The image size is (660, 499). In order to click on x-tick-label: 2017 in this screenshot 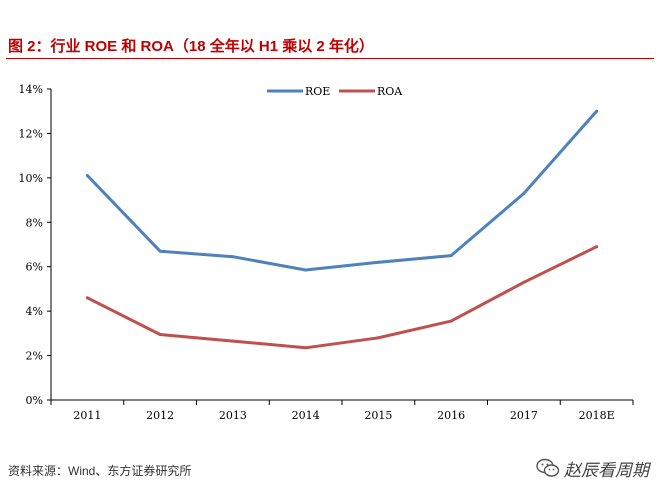, I will do `click(524, 415)`.